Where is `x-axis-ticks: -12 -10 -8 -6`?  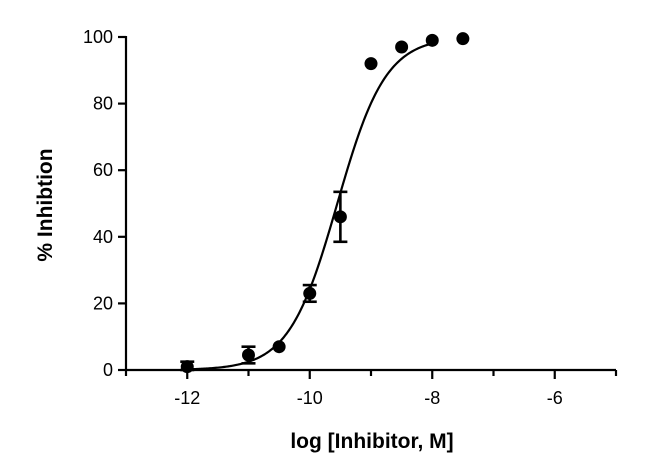 x-axis-ticks: -12 -10 -8 -6 is located at coordinates (371, 389).